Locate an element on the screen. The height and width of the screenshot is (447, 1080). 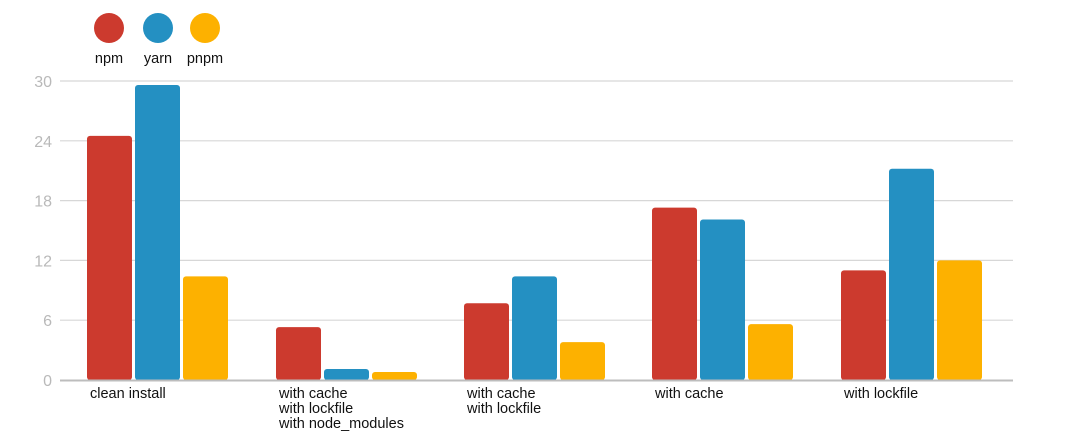
y-tick-label: 0 is located at coordinates (47, 381).